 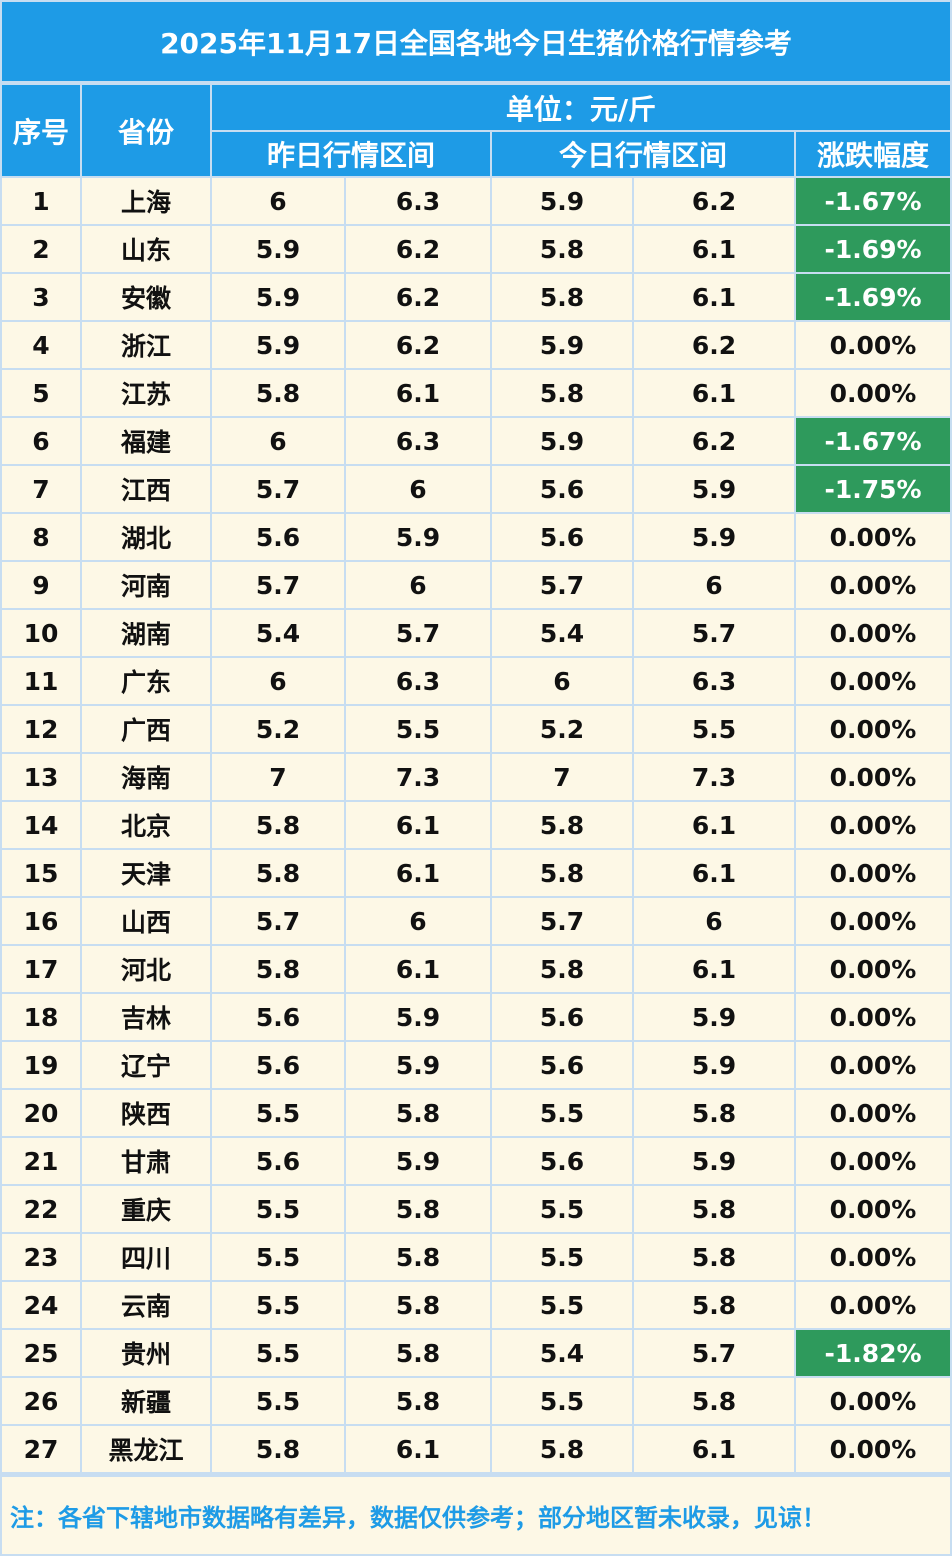 I want to click on today-low-cell: 5.2, so click(x=562, y=729).